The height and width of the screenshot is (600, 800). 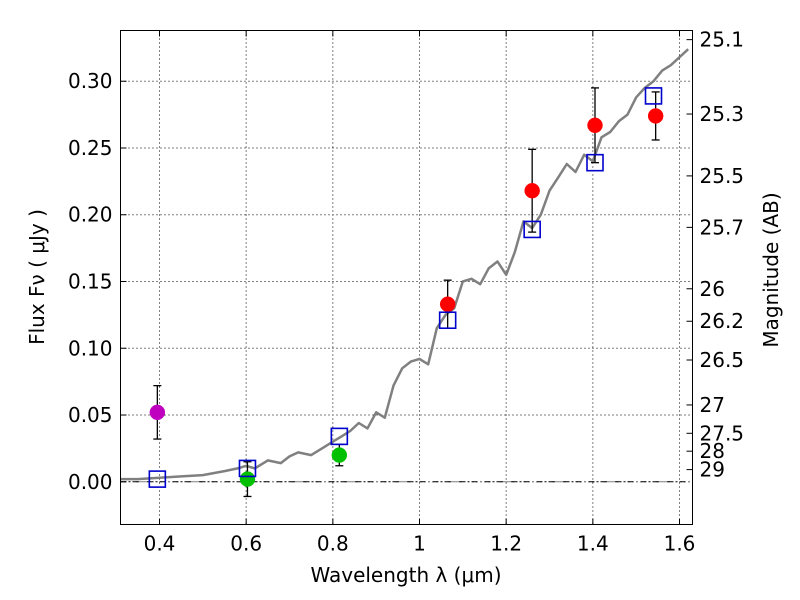 What do you see at coordinates (712, 405) in the screenshot?
I see `mag-tick-label: 27` at bounding box center [712, 405].